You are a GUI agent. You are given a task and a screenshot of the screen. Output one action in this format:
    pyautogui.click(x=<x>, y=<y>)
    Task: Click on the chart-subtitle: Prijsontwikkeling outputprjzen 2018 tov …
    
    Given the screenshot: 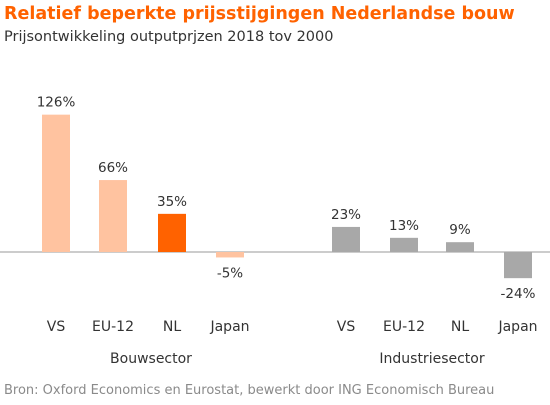 What is the action you would take?
    pyautogui.click(x=169, y=37)
    